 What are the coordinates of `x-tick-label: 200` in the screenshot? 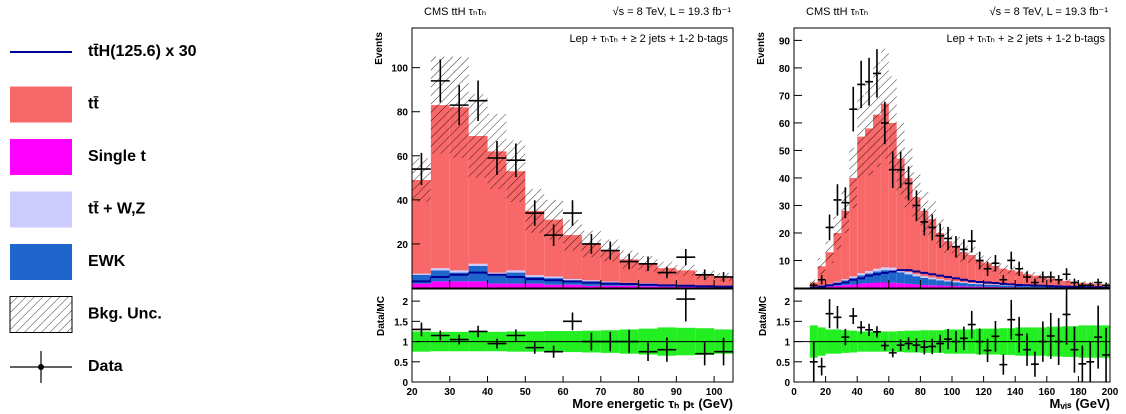 It's located at (1110, 392).